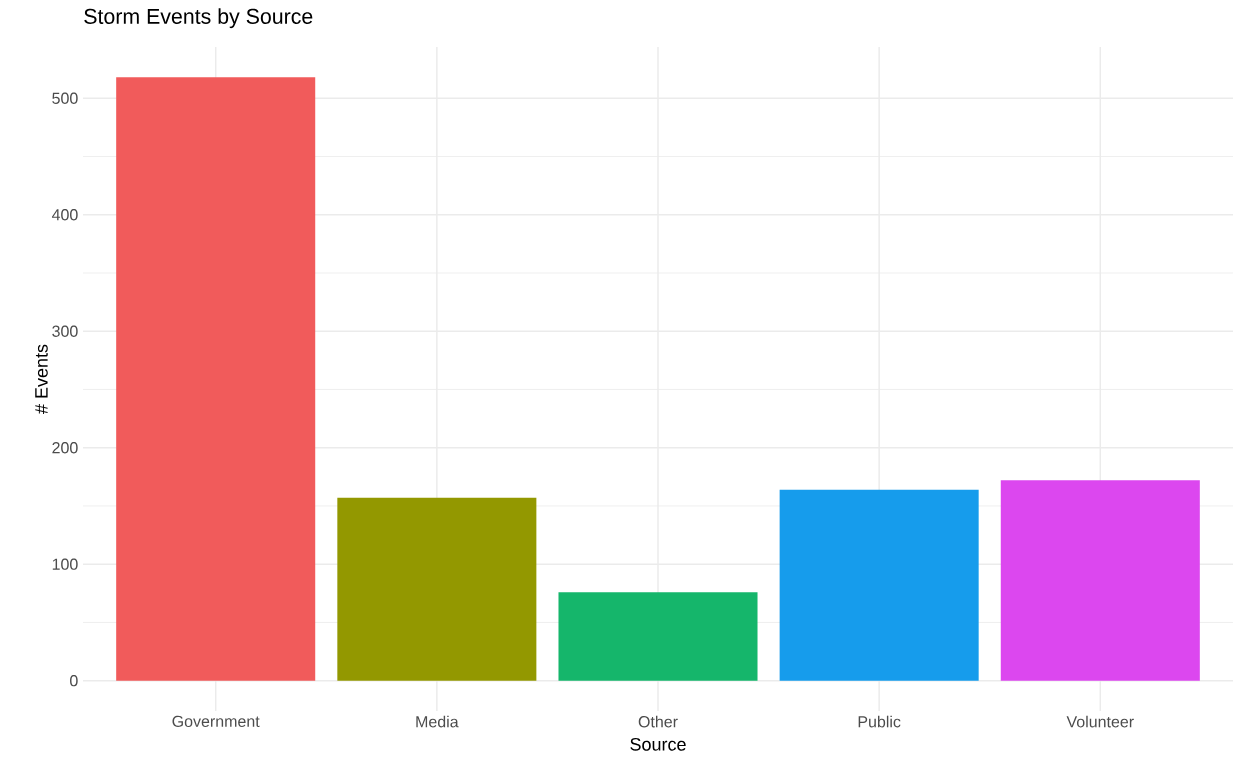 Image resolution: width=1233 pixels, height=771 pixels. What do you see at coordinates (64, 215) in the screenshot?
I see `y-tick-label: 400` at bounding box center [64, 215].